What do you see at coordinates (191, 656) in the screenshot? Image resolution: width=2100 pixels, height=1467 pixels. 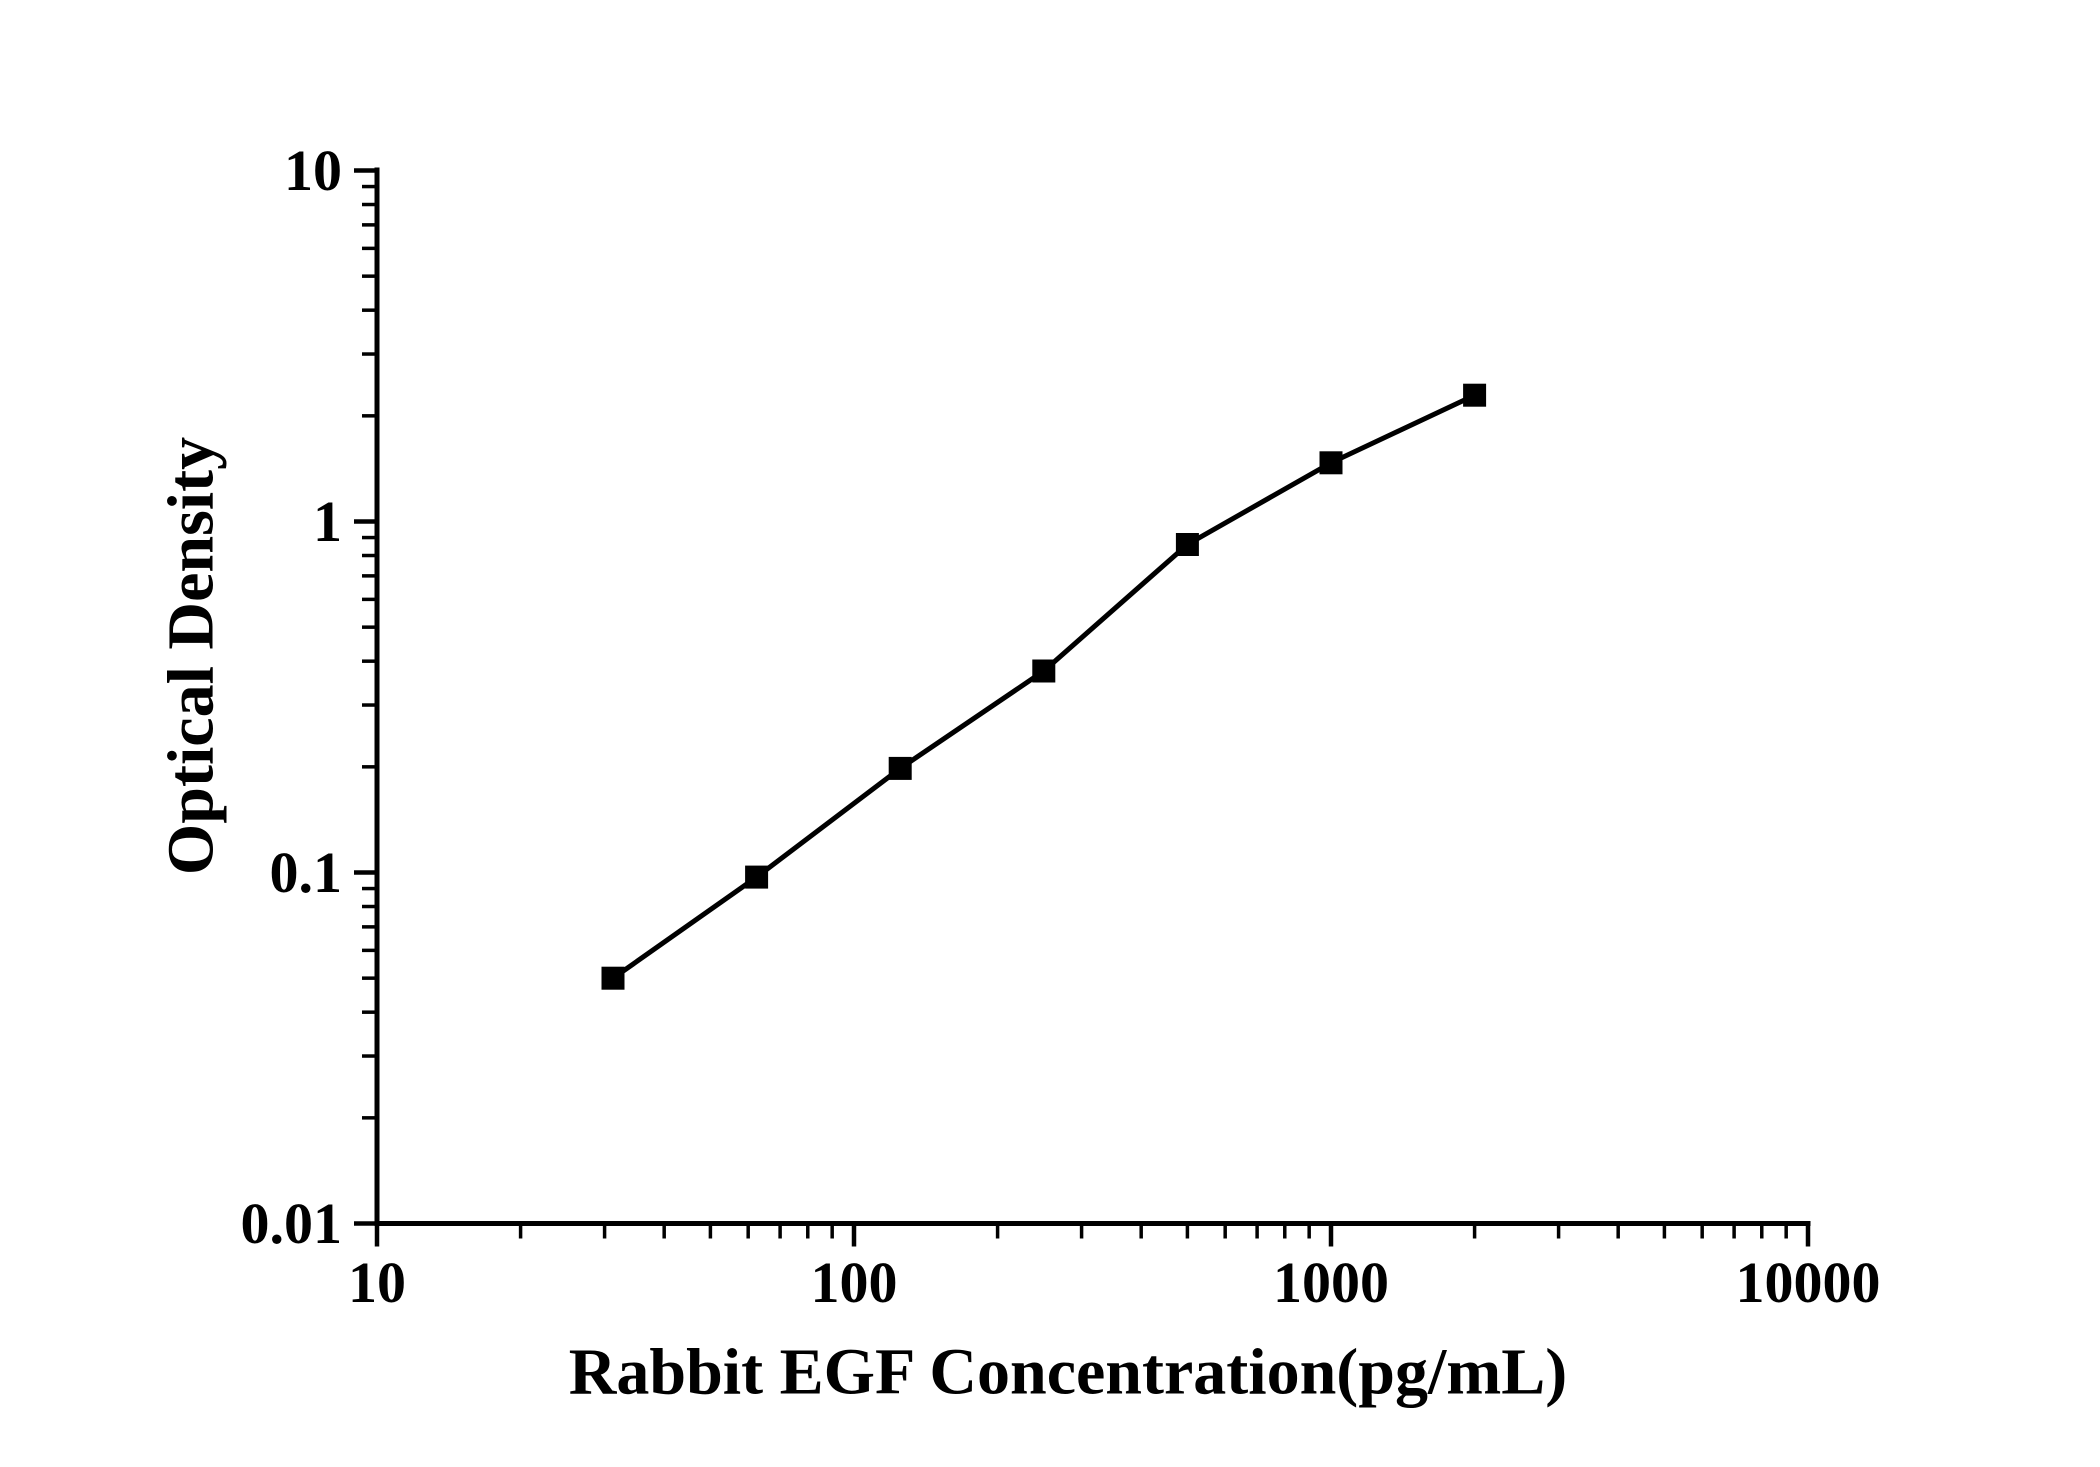 I see `y-axis-title: Optical Density` at bounding box center [191, 656].